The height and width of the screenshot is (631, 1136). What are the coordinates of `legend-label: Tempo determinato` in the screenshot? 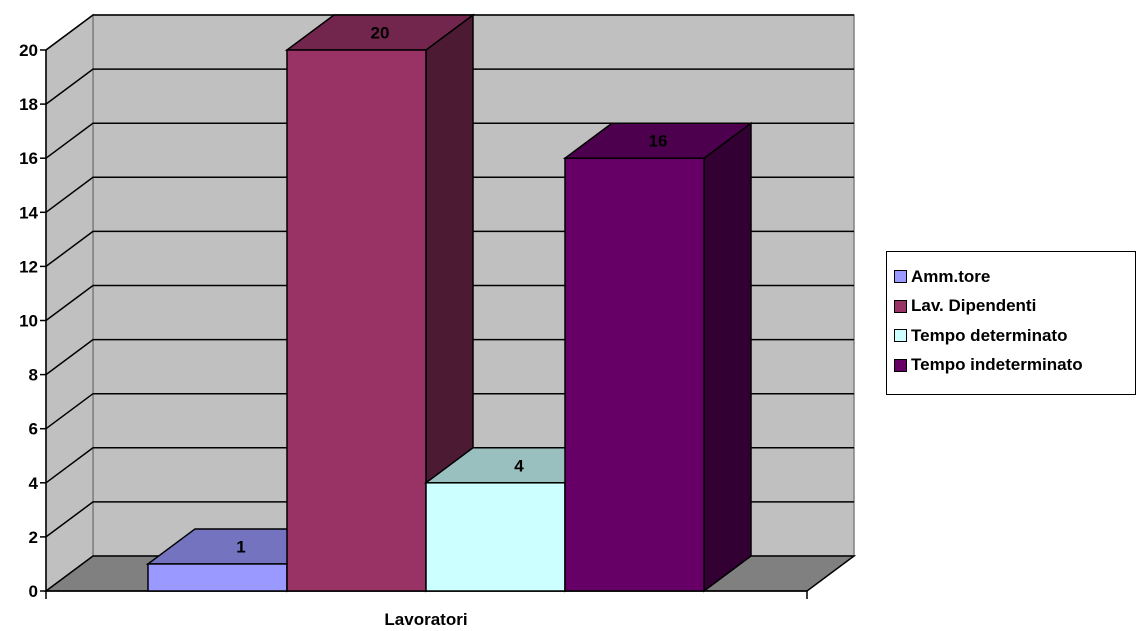 It's located at (989, 335).